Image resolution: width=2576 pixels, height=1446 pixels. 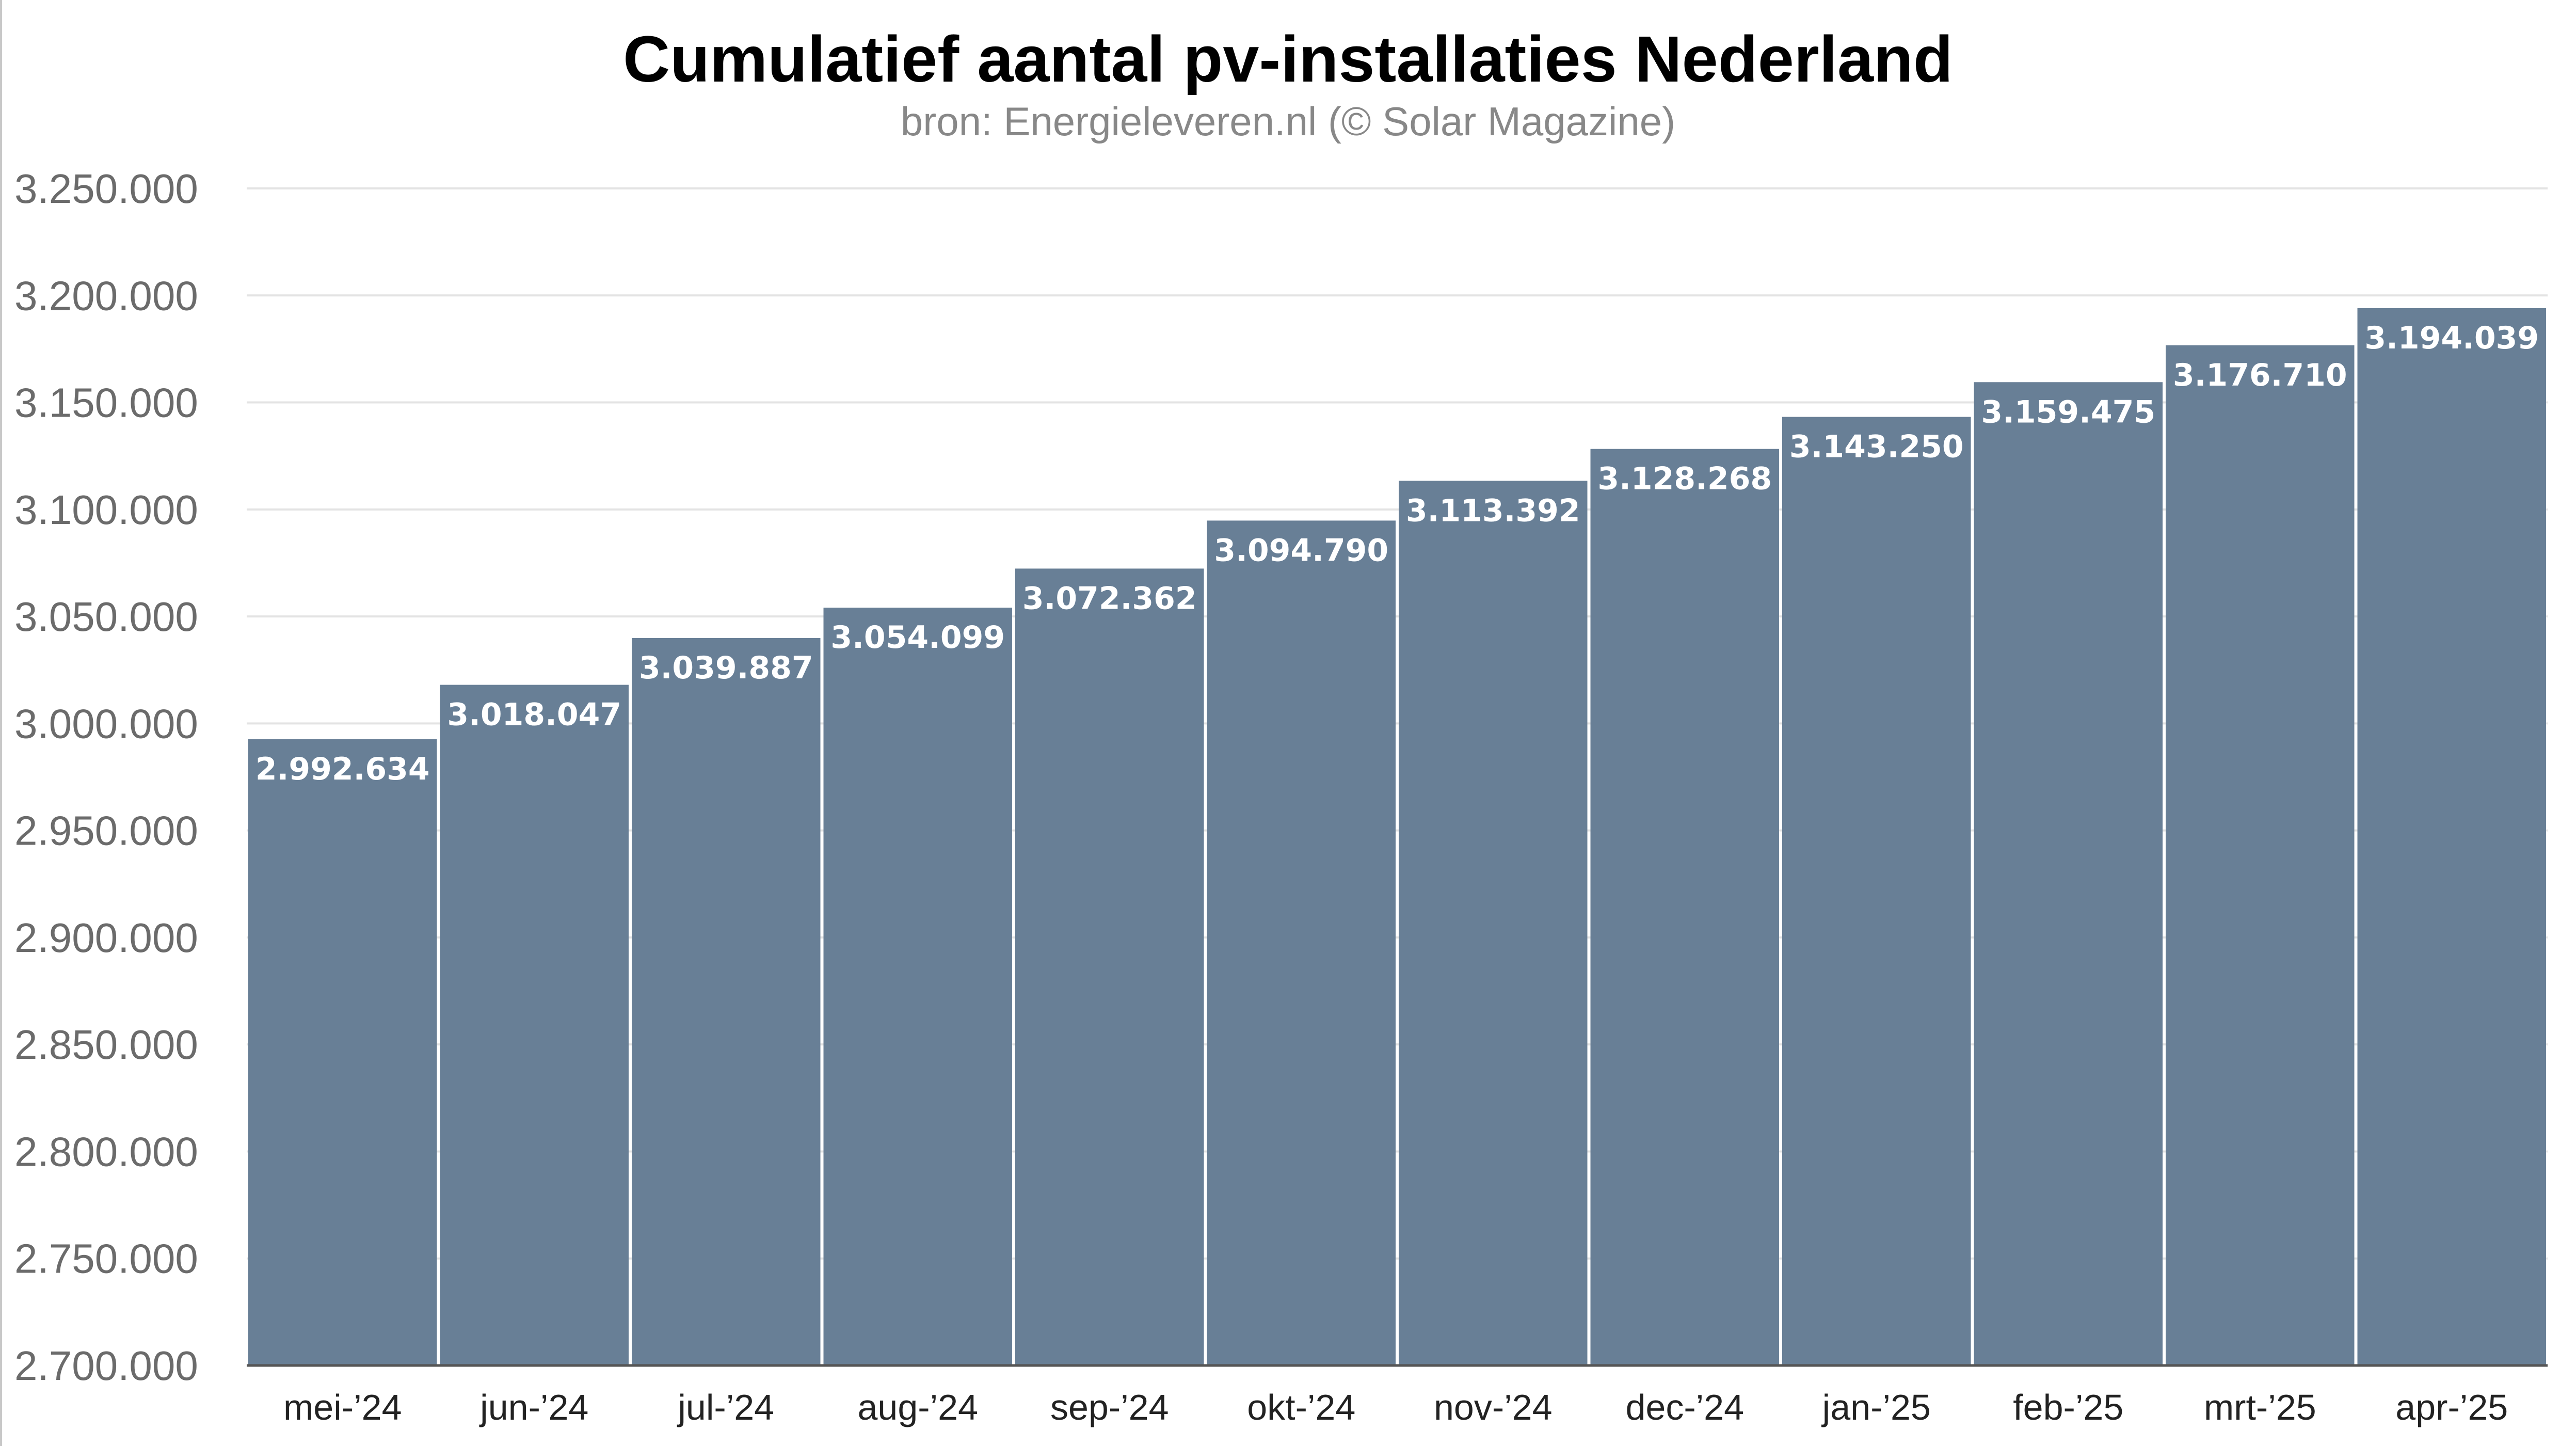 What do you see at coordinates (2068, 1407) in the screenshot?
I see `x-tick-label: feb-’25` at bounding box center [2068, 1407].